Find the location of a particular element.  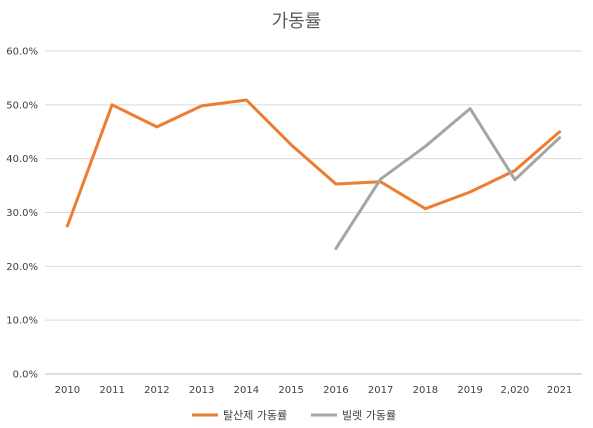

x-tick-label: 2012 is located at coordinates (156, 390).